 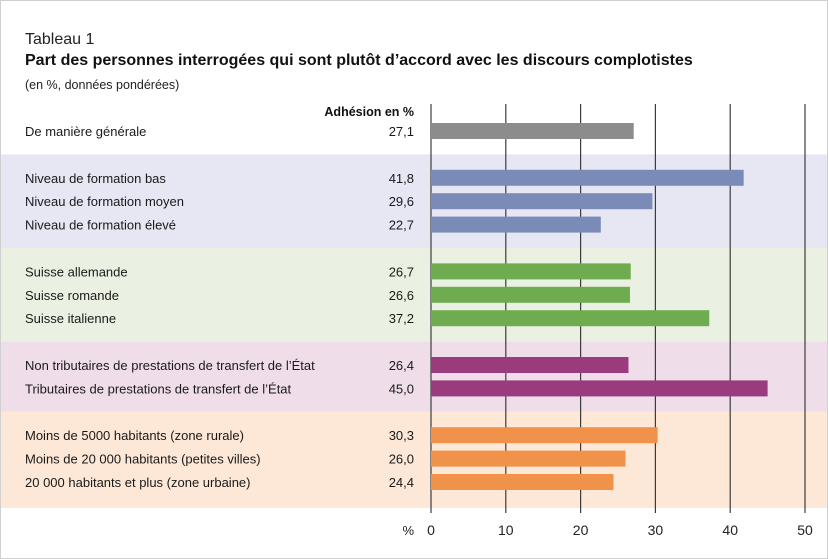 I want to click on row-value: 37,2, so click(x=401, y=318).